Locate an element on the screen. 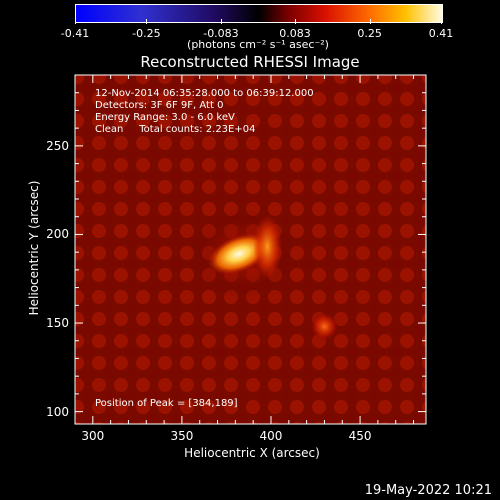 This screenshot has height=500, width=500. tick-label: 150 is located at coordinates (57, 323).